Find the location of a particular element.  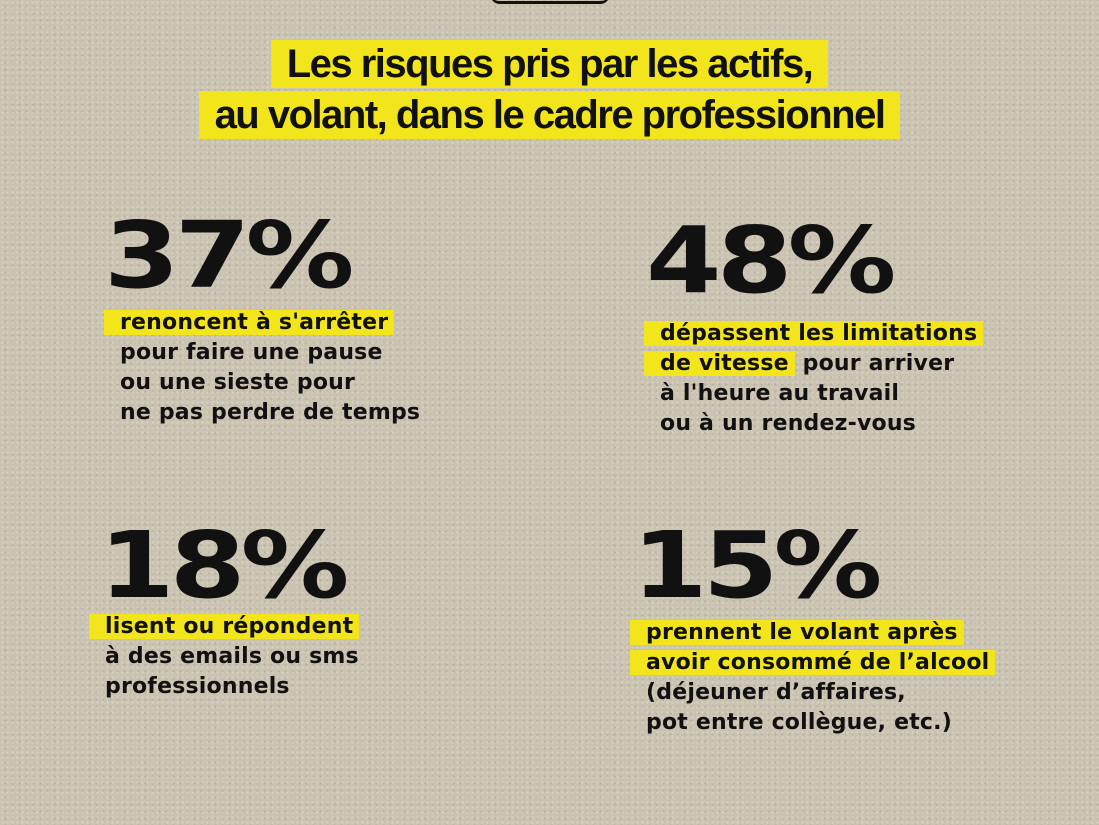

stat-text-line: ou à un rendez-vous is located at coordinates (788, 423).